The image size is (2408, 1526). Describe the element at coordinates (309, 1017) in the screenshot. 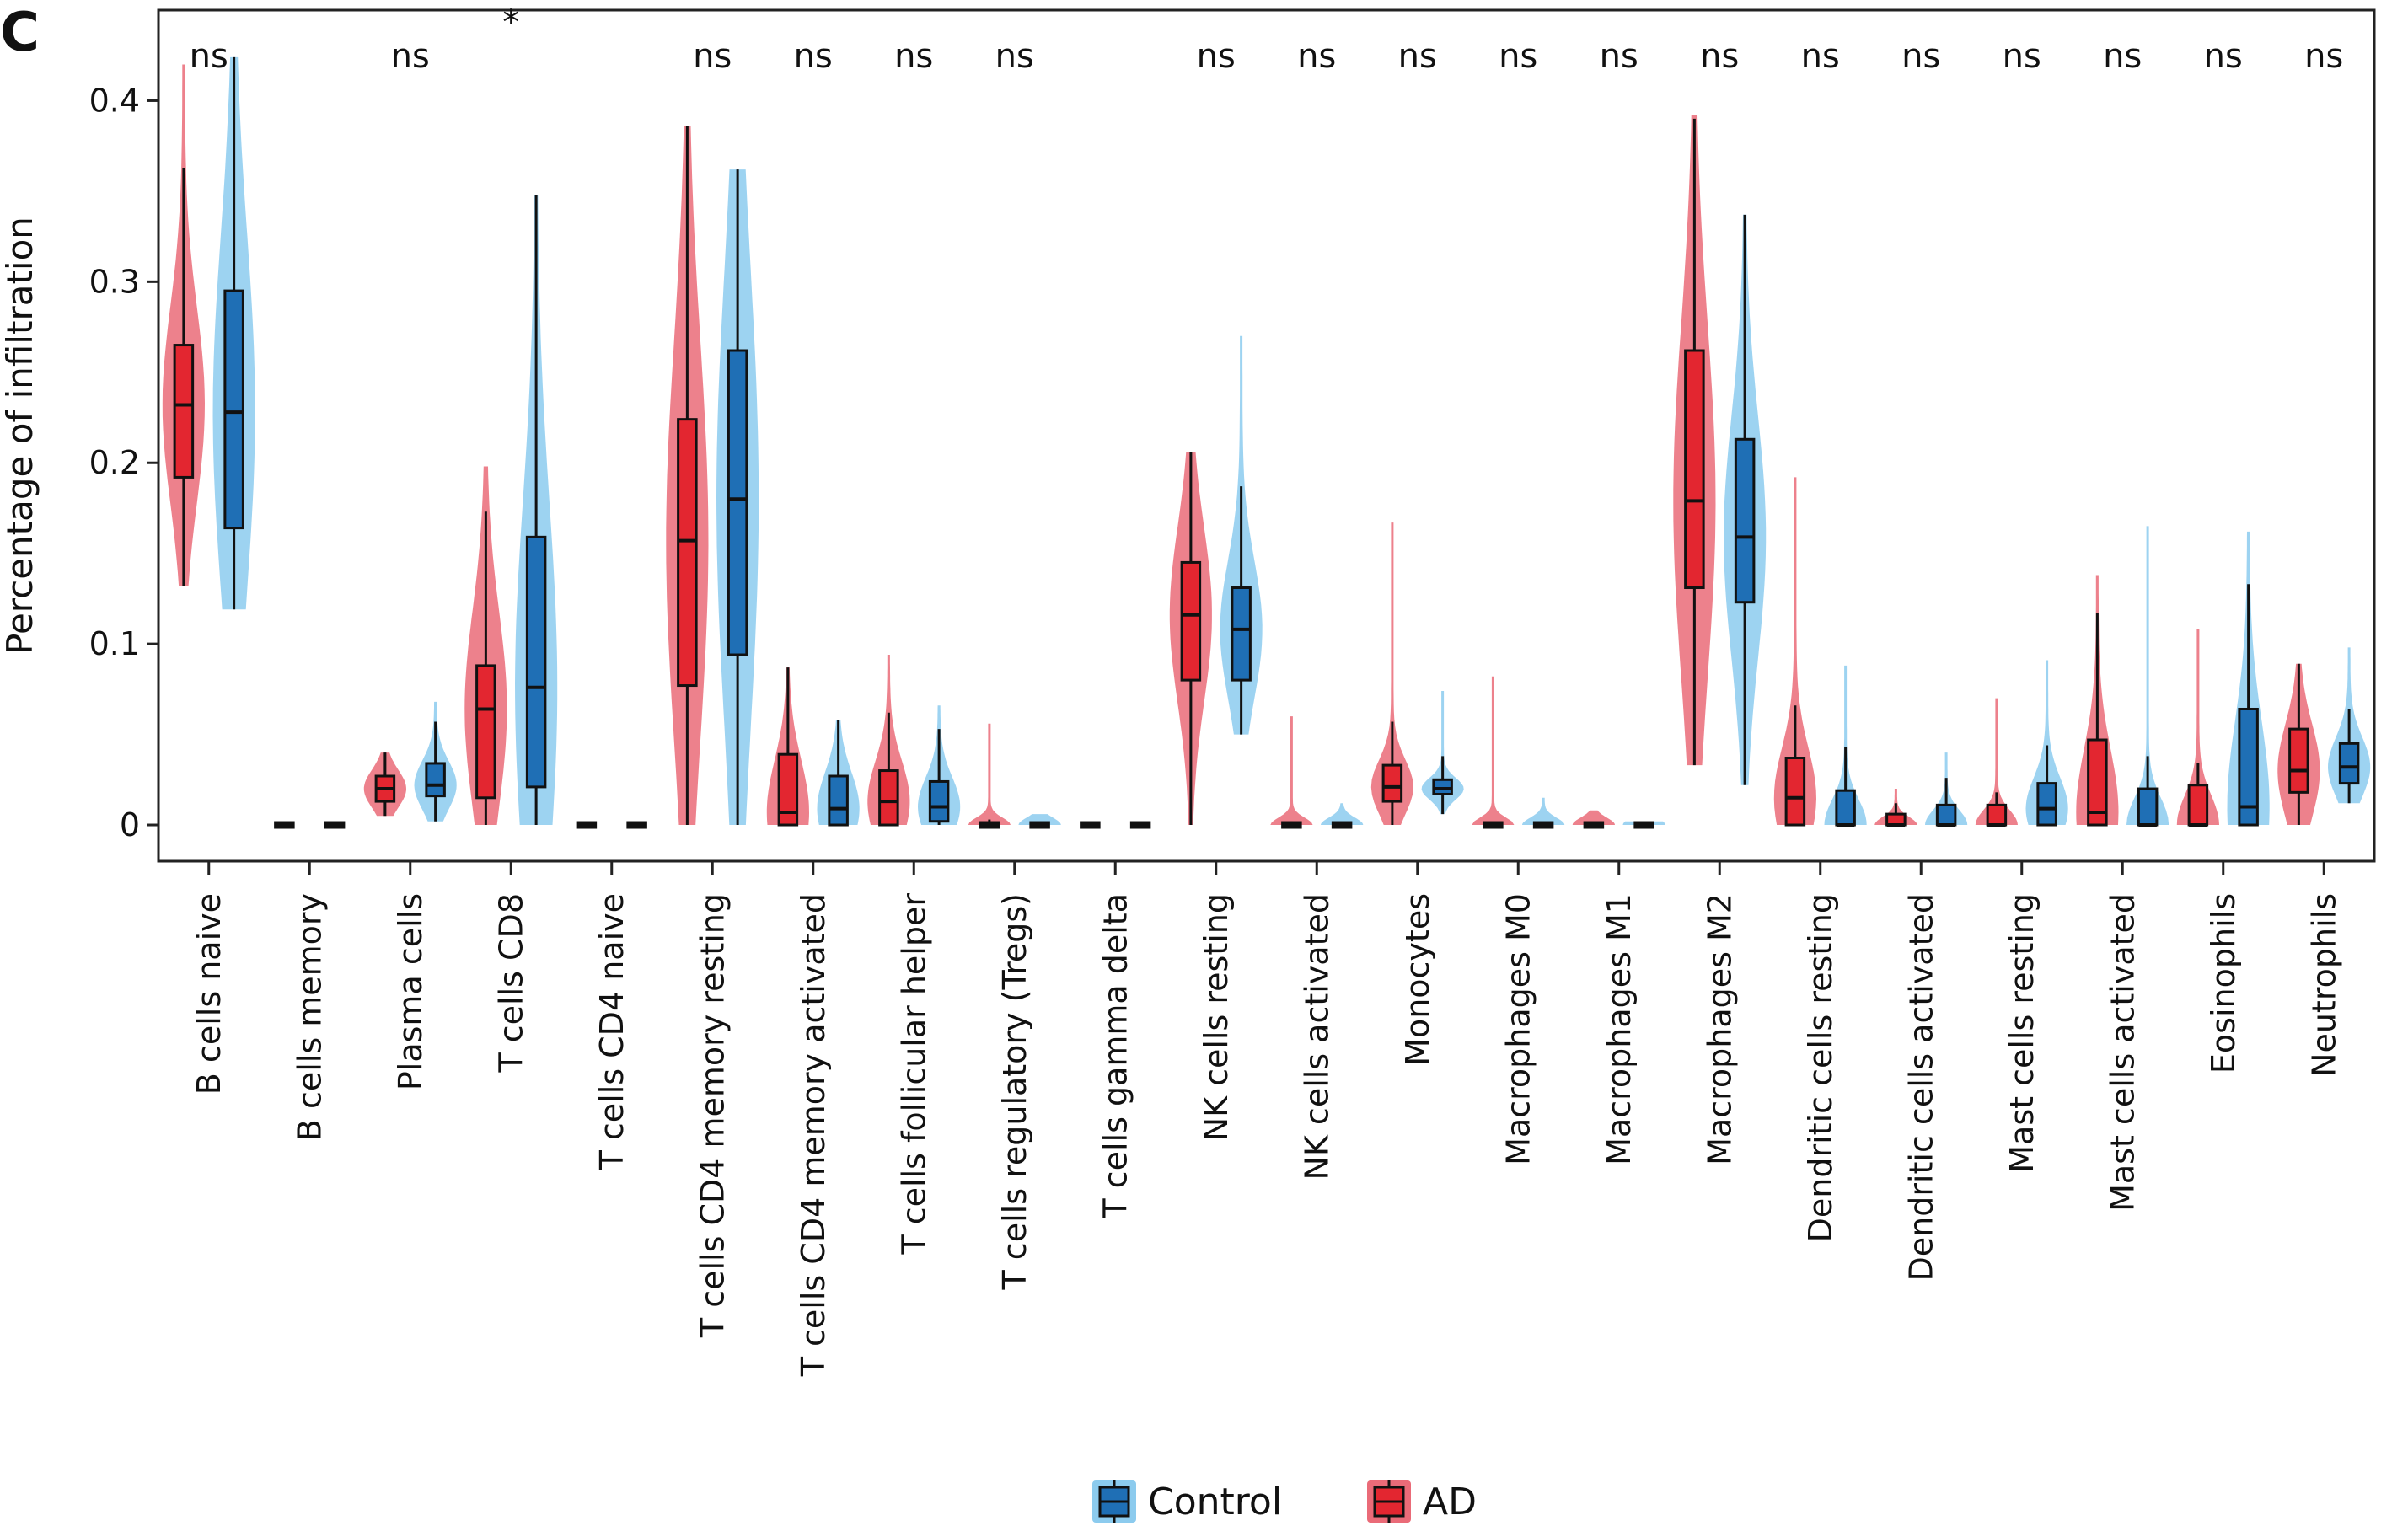

I see `x-category-label: B cells memory` at that location.